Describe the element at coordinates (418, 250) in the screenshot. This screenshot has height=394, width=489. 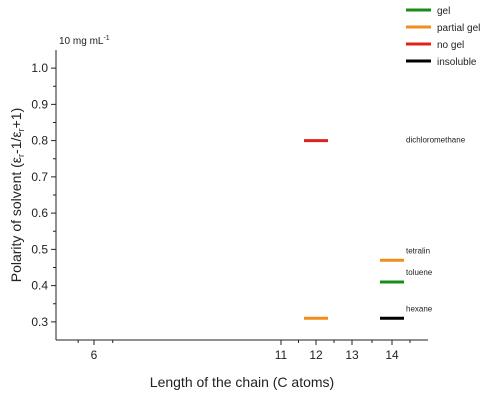
I see `solvent-label: tetralin` at that location.